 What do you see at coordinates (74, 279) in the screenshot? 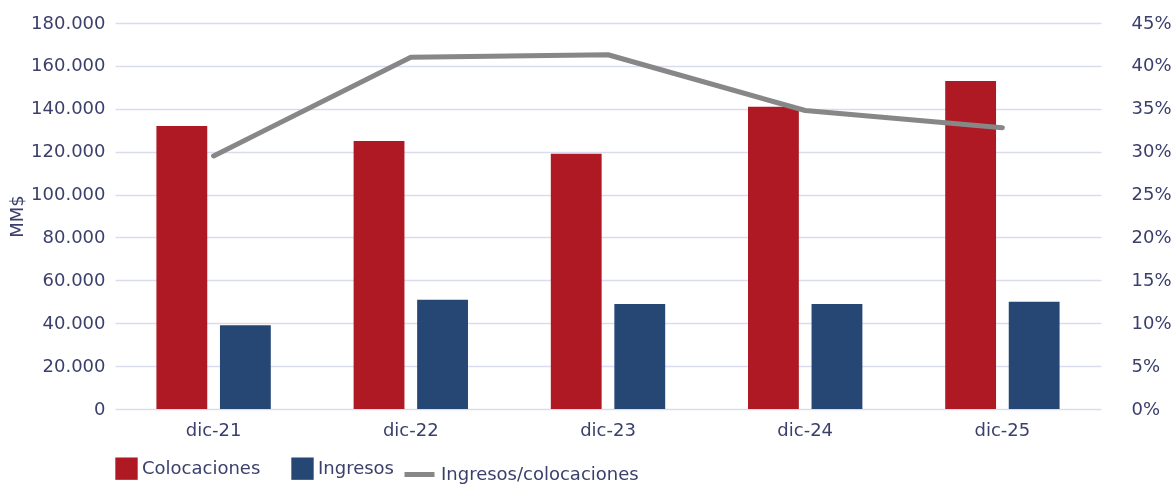
I see `y-tick-label: 60.000` at bounding box center [74, 279].